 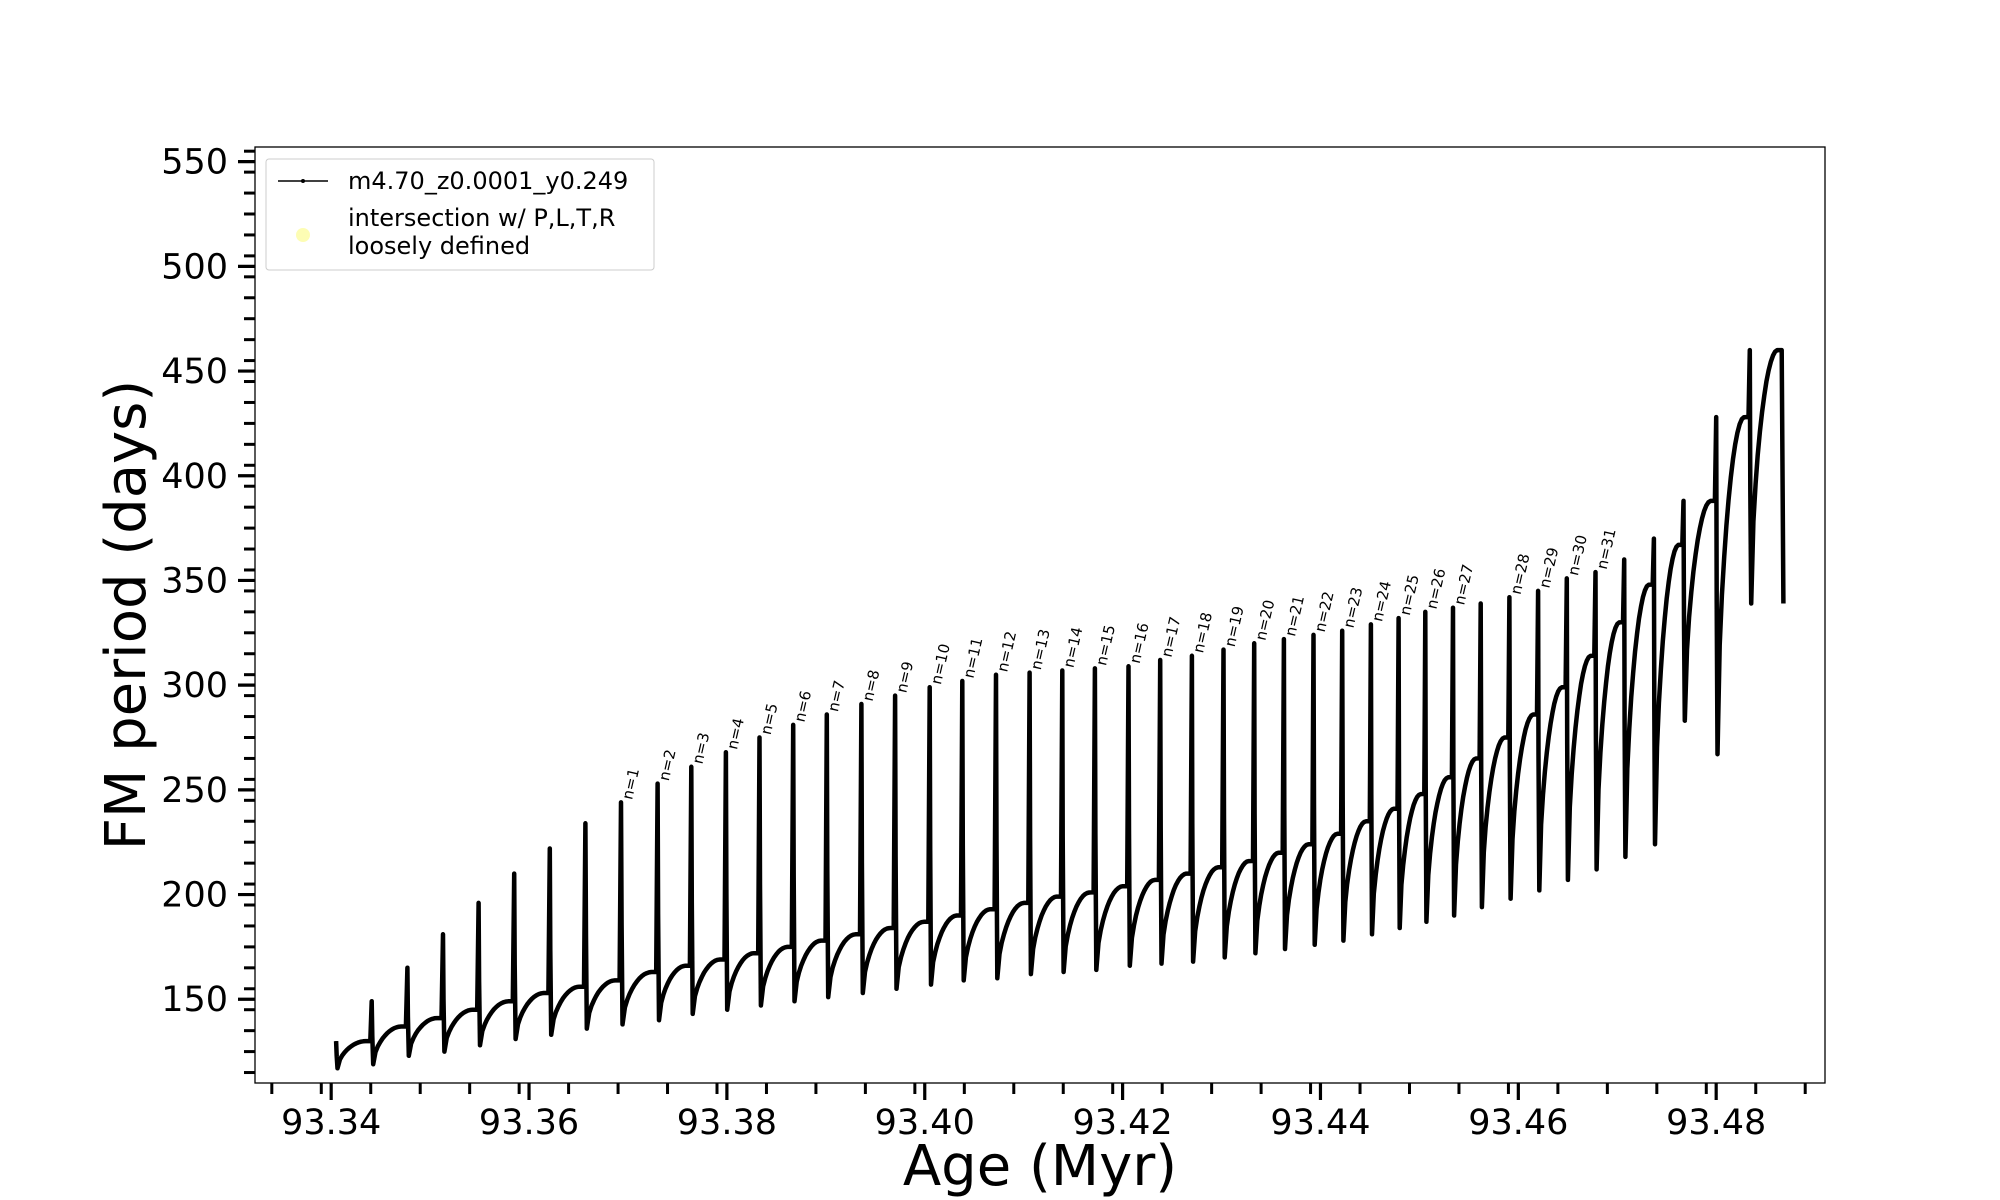 I want to click on y-tick-label: 450, so click(x=194, y=372).